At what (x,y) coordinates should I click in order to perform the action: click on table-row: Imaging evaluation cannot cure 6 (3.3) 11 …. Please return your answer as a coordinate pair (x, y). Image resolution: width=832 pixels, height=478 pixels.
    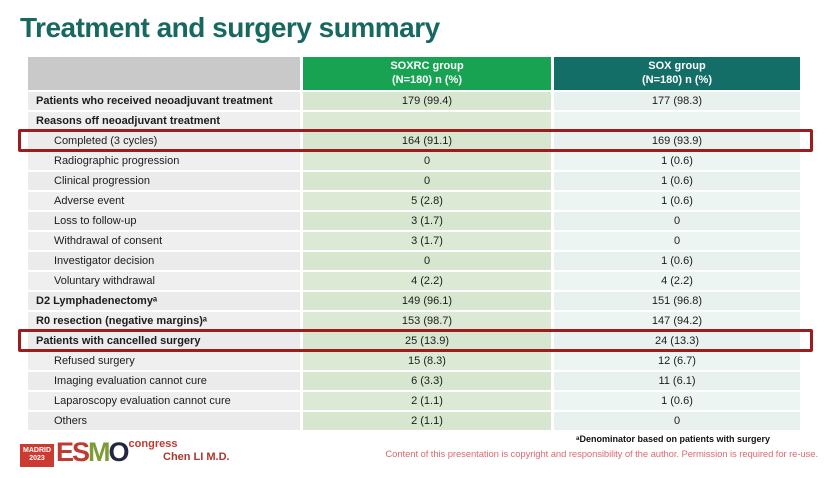
    Looking at the image, I should click on (414, 381).